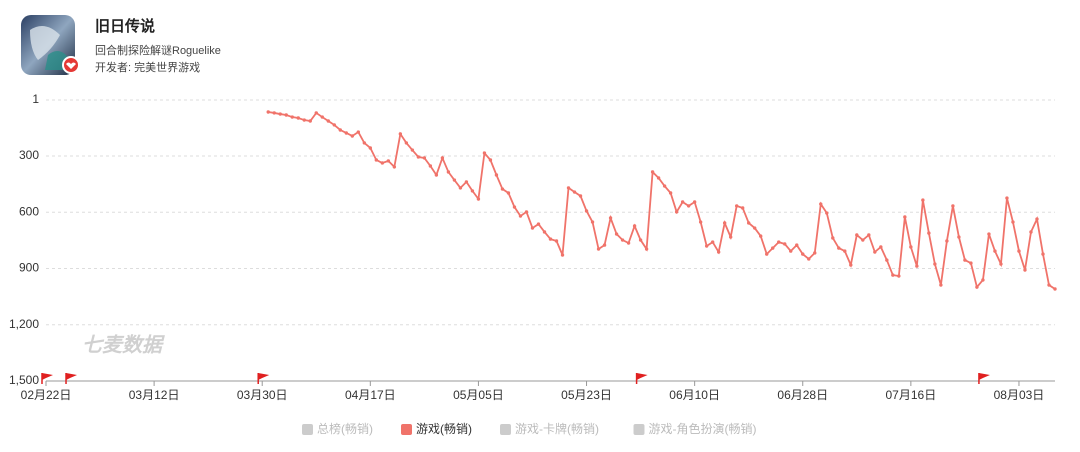  I want to click on x-tick-label: 06月28日, so click(802, 395).